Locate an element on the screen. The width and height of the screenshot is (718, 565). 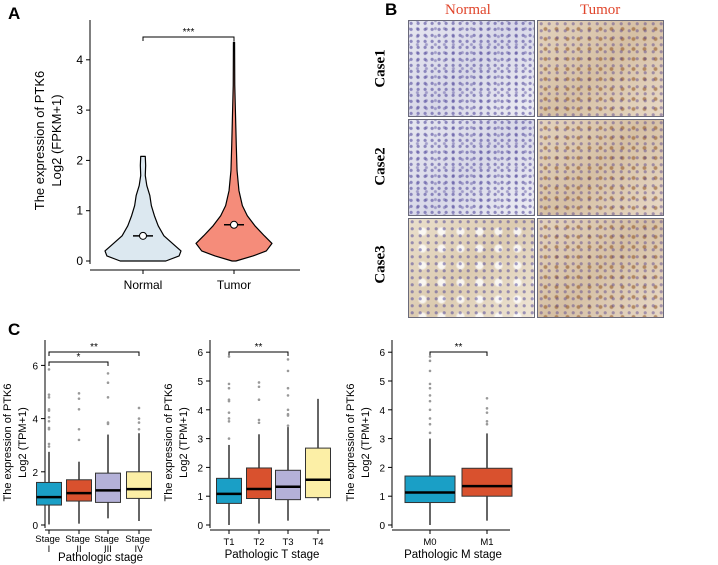
x-tick-label: T3 is located at coordinates (287, 542).